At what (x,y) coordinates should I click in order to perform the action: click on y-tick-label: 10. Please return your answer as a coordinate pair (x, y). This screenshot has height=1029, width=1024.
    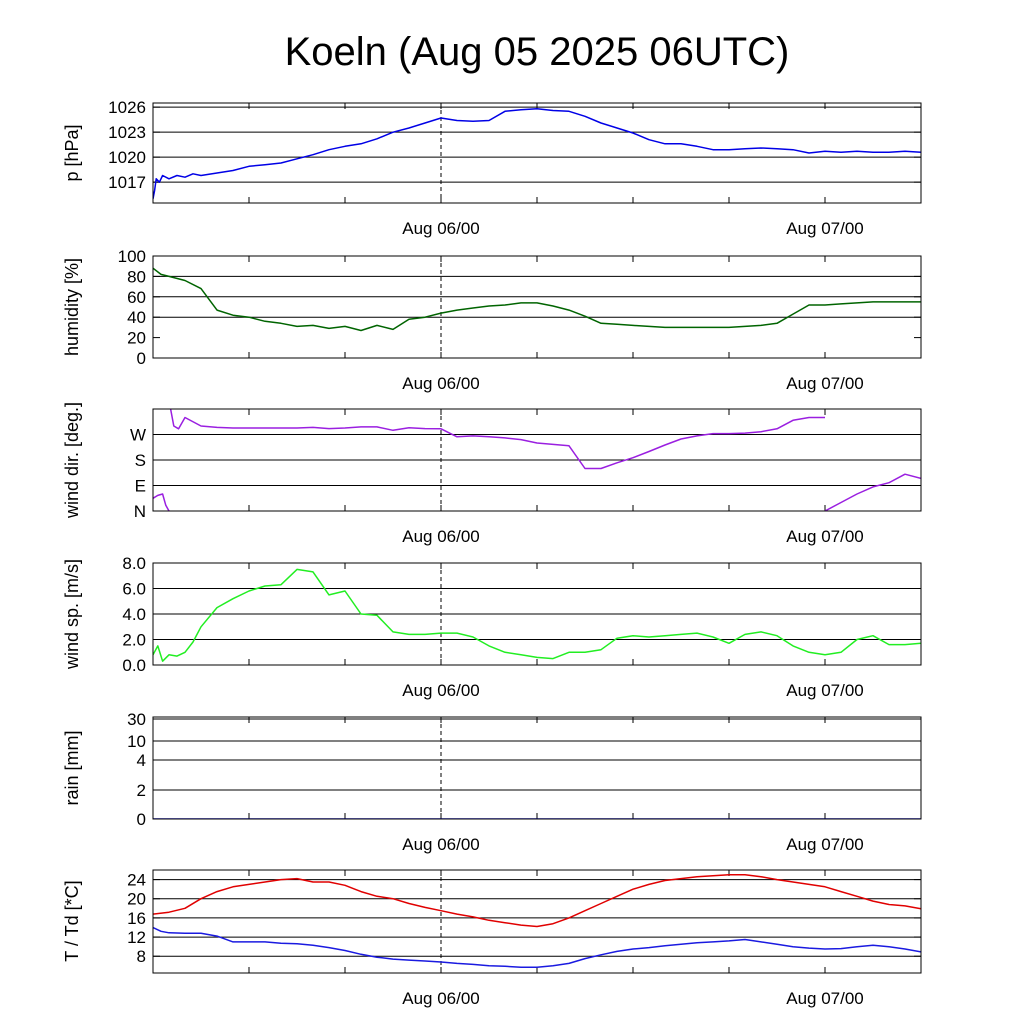
    Looking at the image, I should click on (136, 741).